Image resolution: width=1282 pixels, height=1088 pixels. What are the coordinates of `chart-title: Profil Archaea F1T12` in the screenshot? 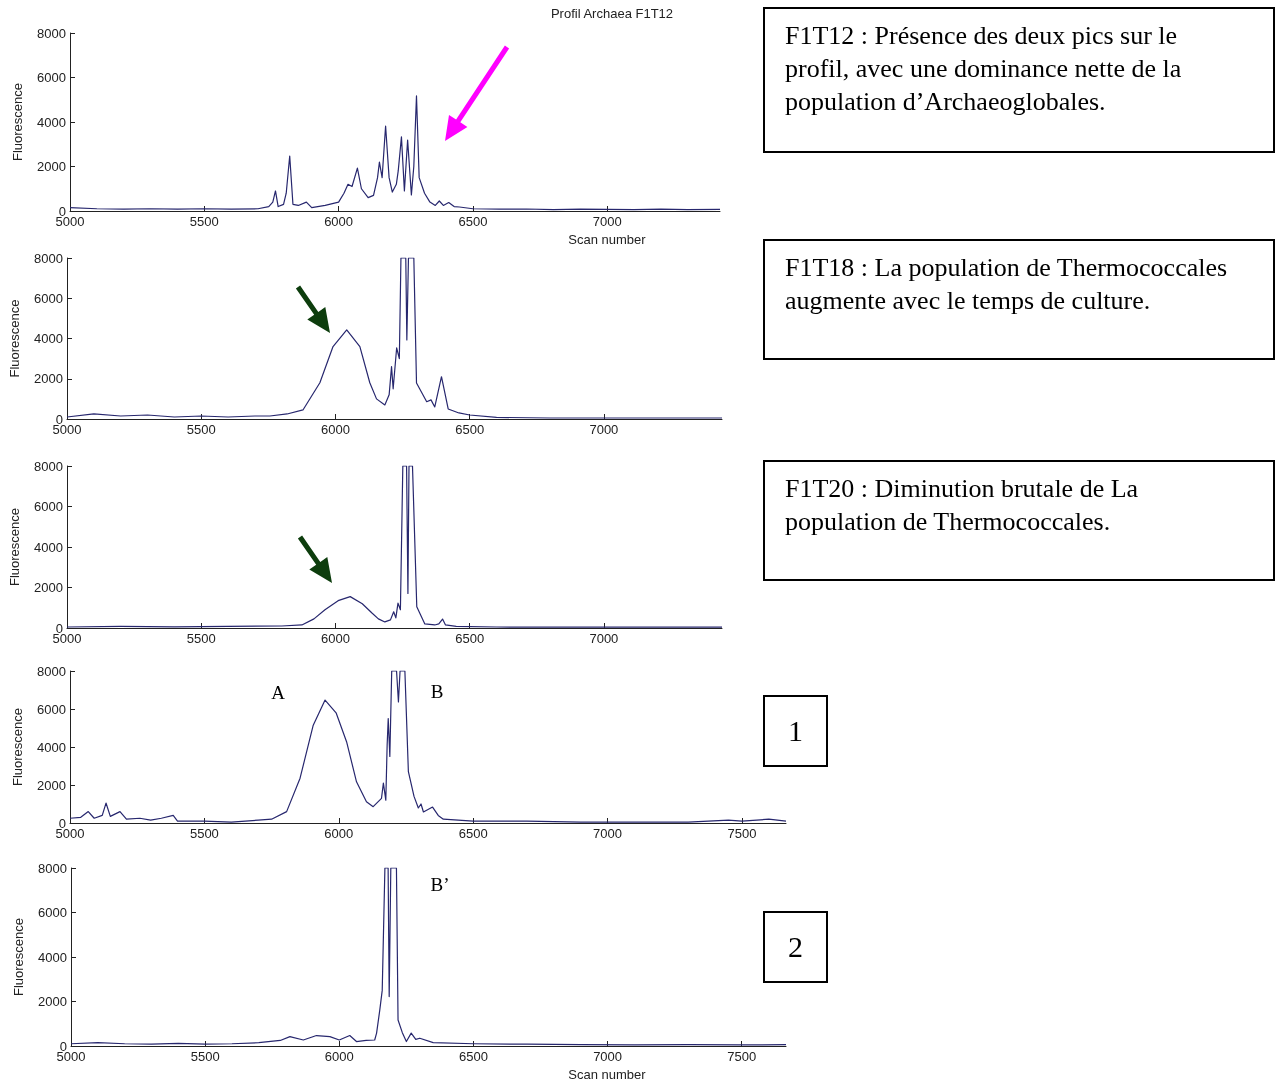 It's located at (612, 13).